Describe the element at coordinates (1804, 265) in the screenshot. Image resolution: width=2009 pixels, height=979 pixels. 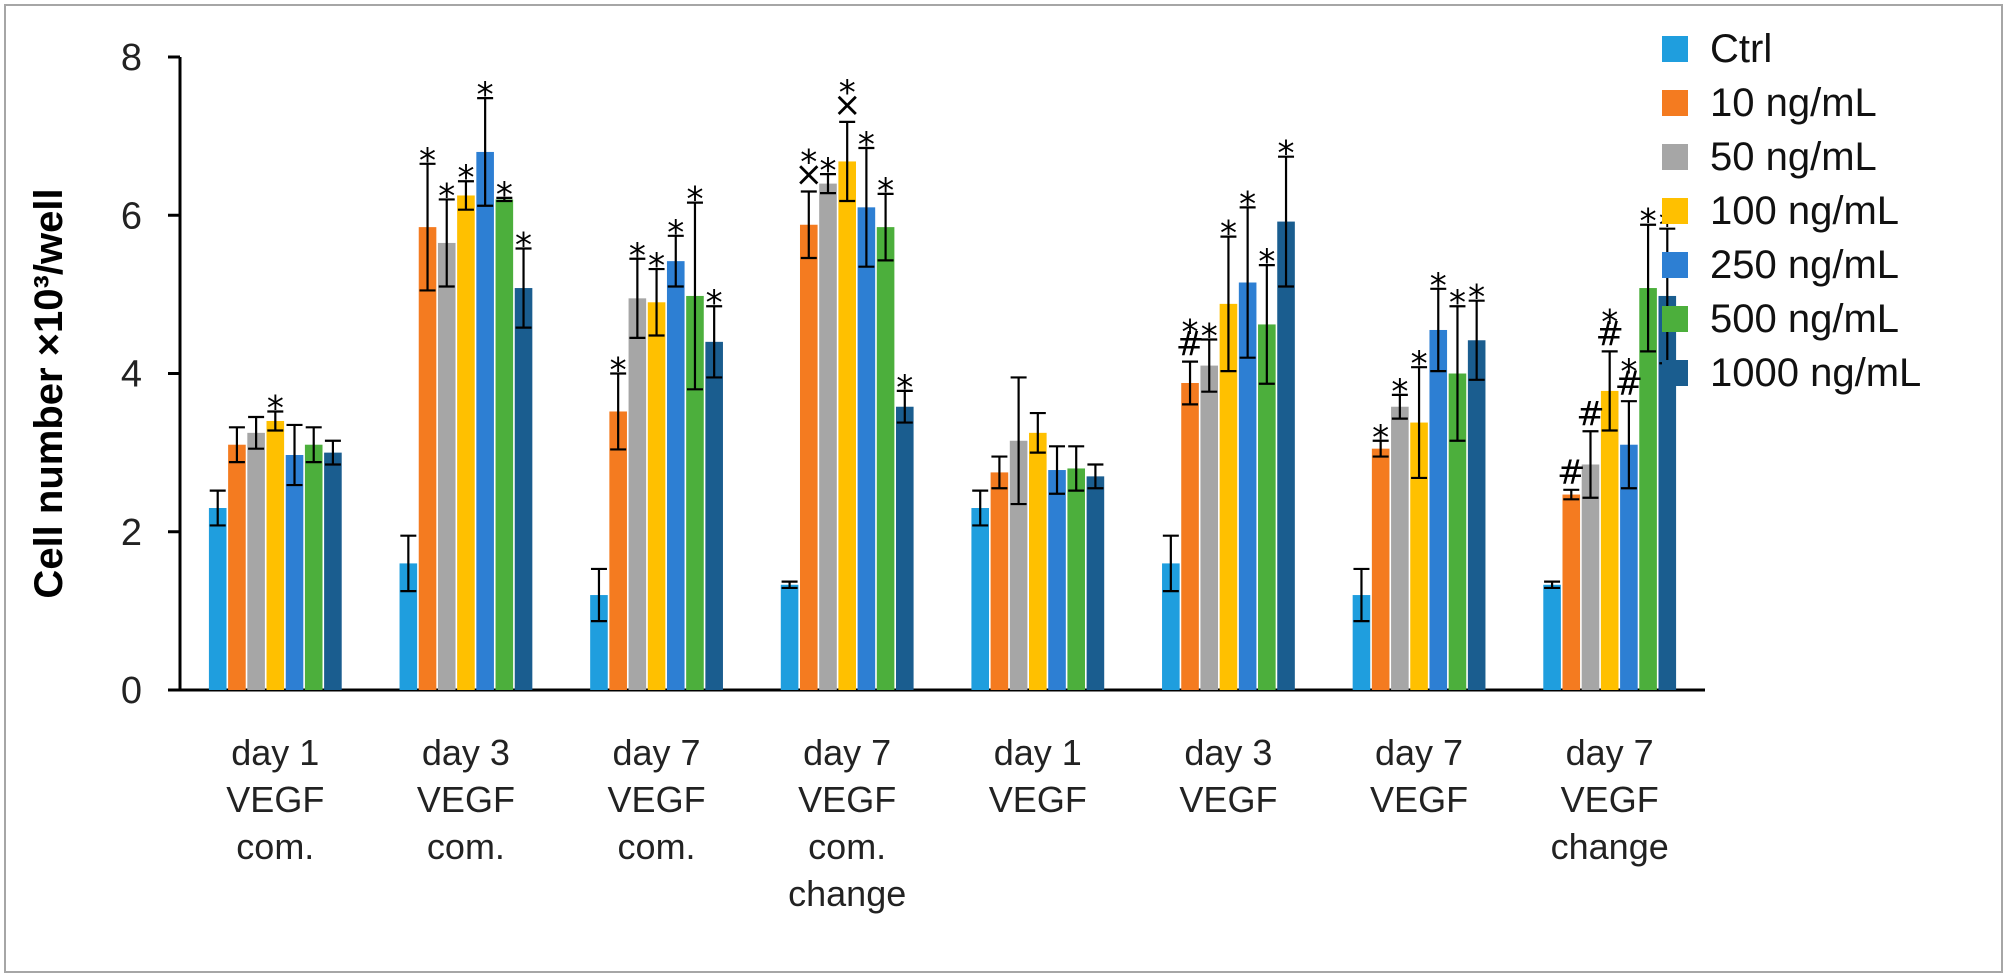
I see `legend-label: 250 ng/mL` at that location.